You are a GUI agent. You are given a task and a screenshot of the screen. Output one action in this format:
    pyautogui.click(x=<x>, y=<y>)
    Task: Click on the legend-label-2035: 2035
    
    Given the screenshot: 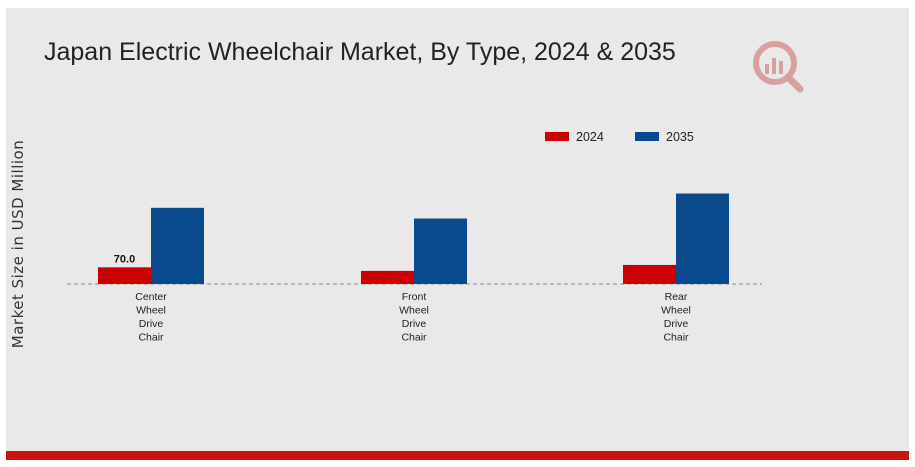 What is the action you would take?
    pyautogui.click(x=680, y=137)
    